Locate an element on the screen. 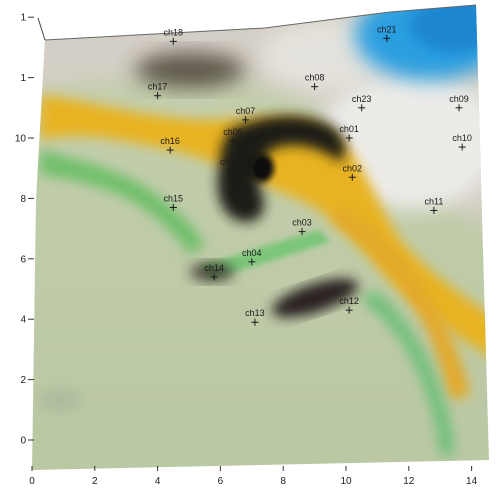  station-label: ch17 is located at coordinates (158, 87).